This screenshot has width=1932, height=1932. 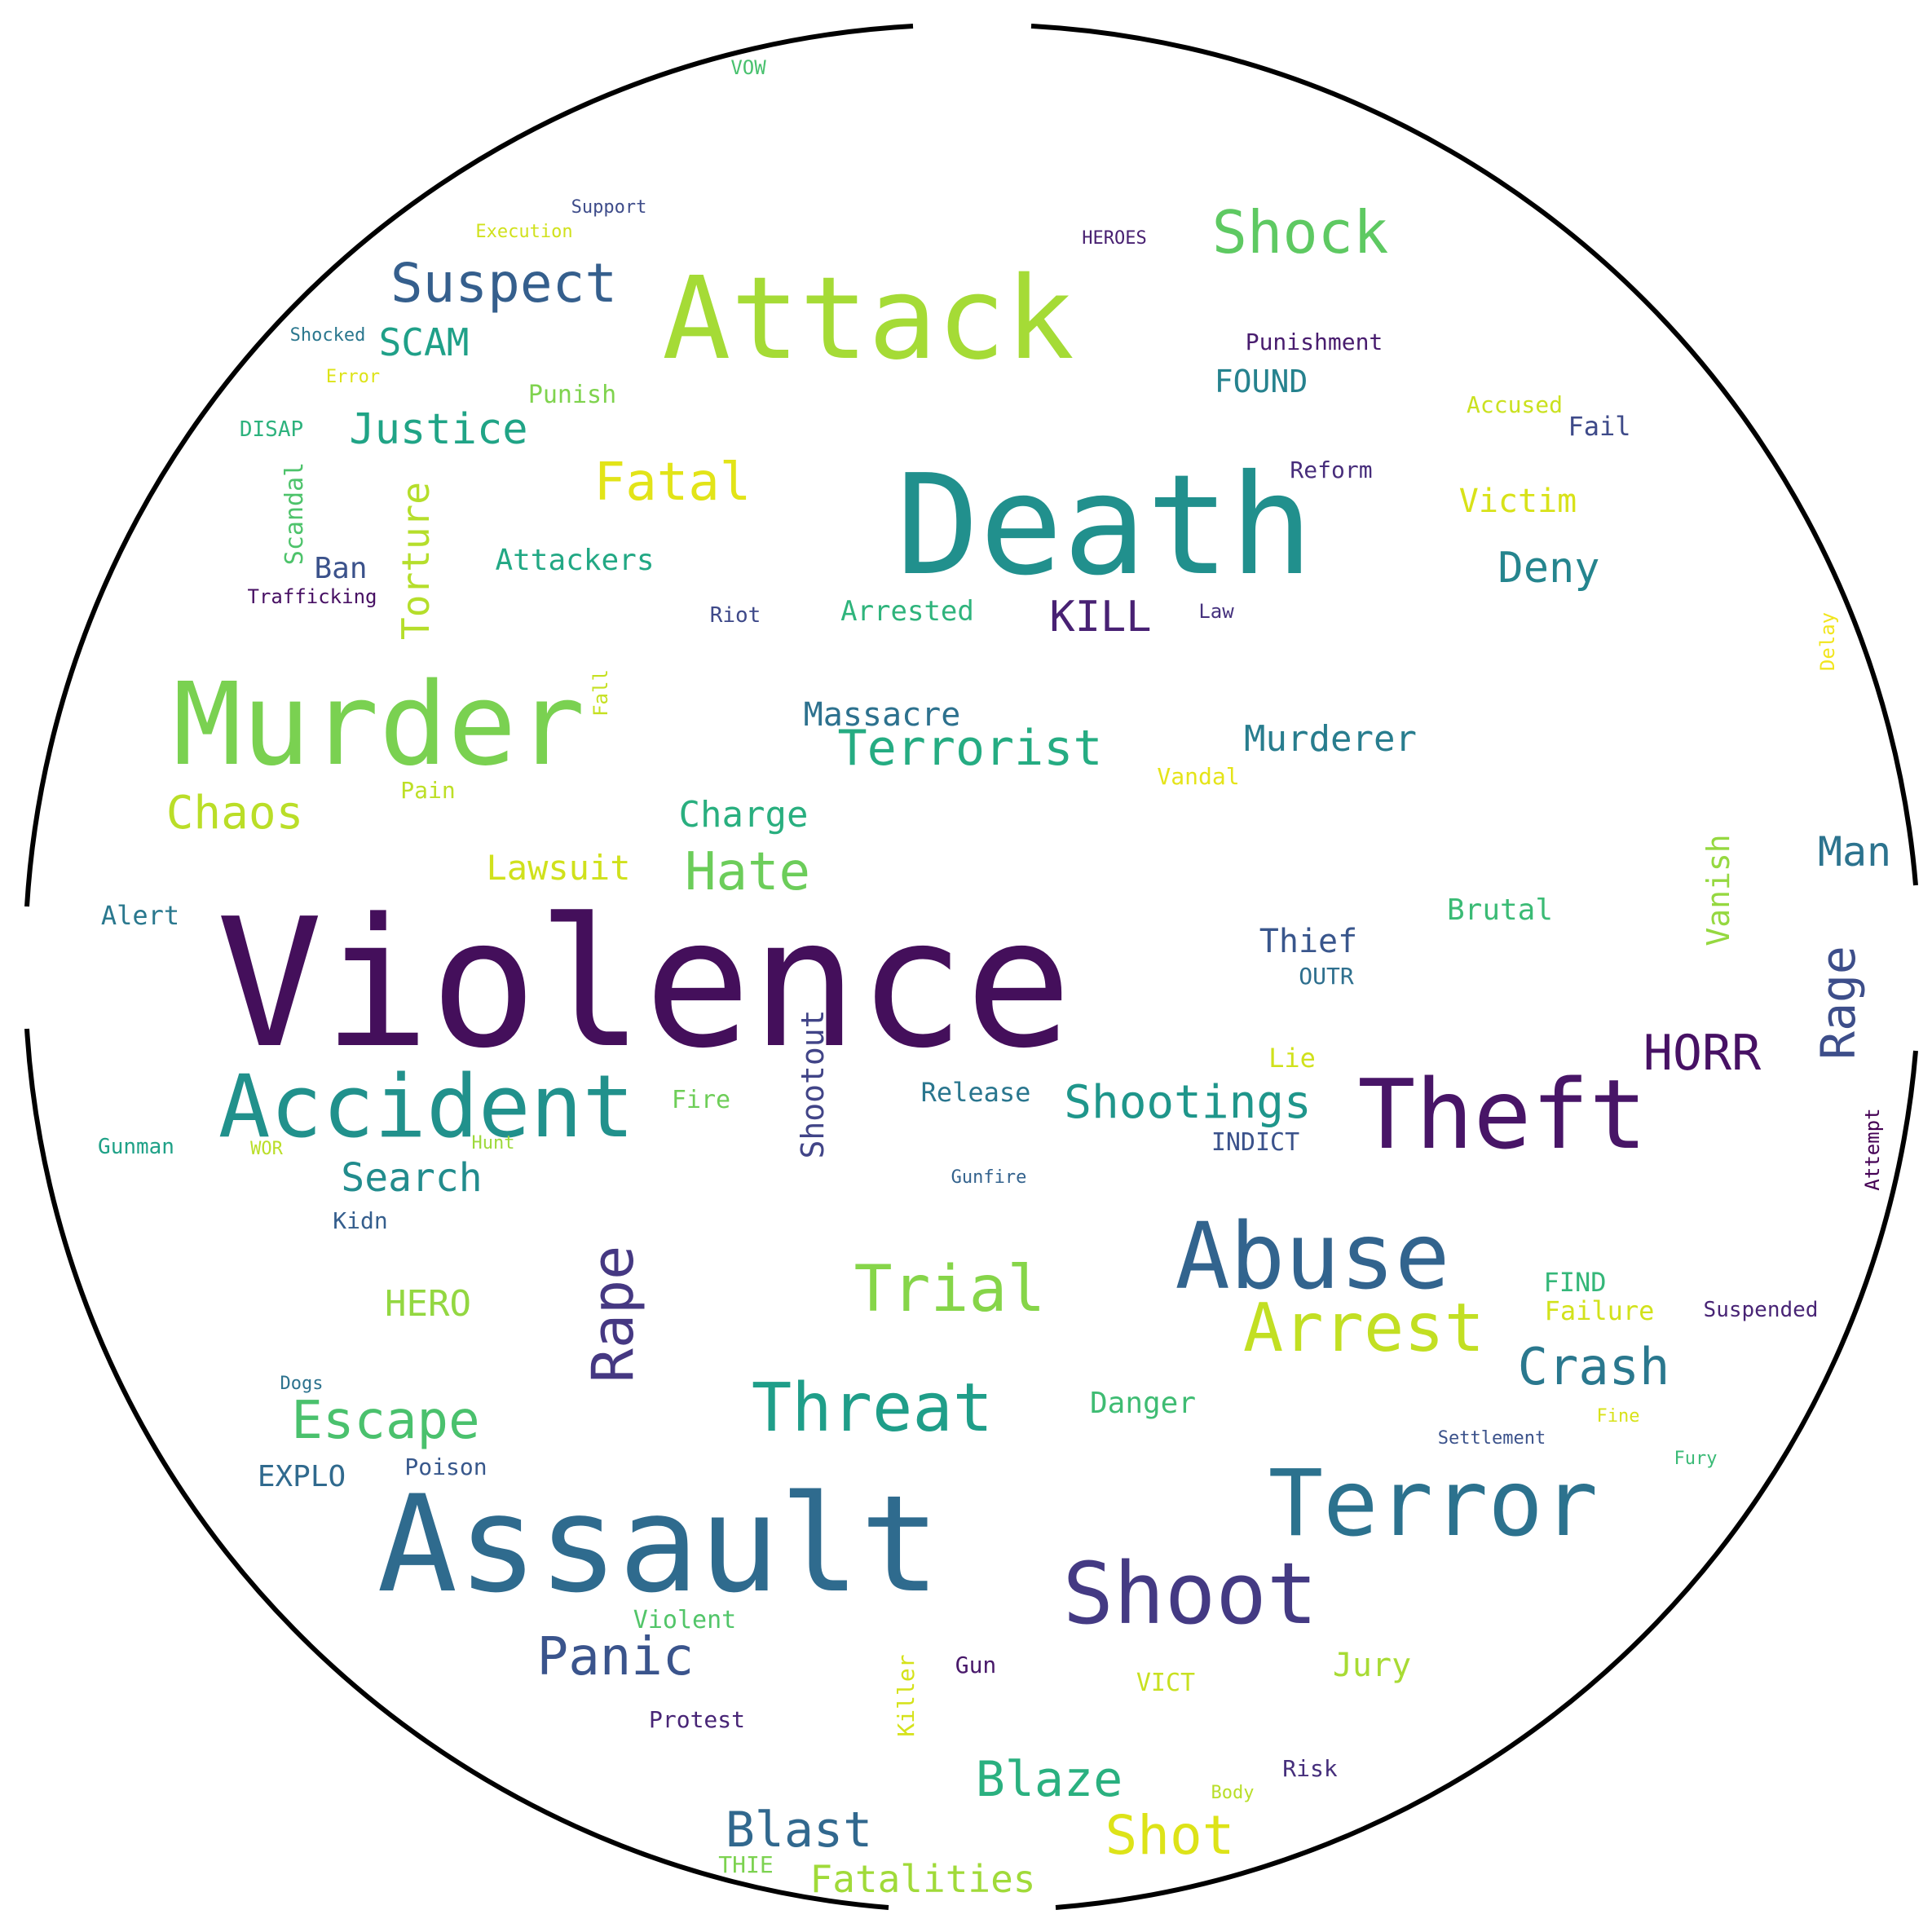 What do you see at coordinates (975, 1092) in the screenshot?
I see `word-release: Release` at bounding box center [975, 1092].